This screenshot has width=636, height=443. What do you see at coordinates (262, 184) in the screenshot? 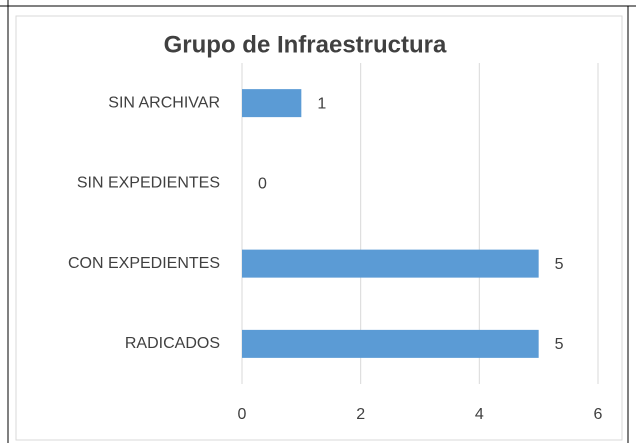
I see `data-label: 0` at bounding box center [262, 184].